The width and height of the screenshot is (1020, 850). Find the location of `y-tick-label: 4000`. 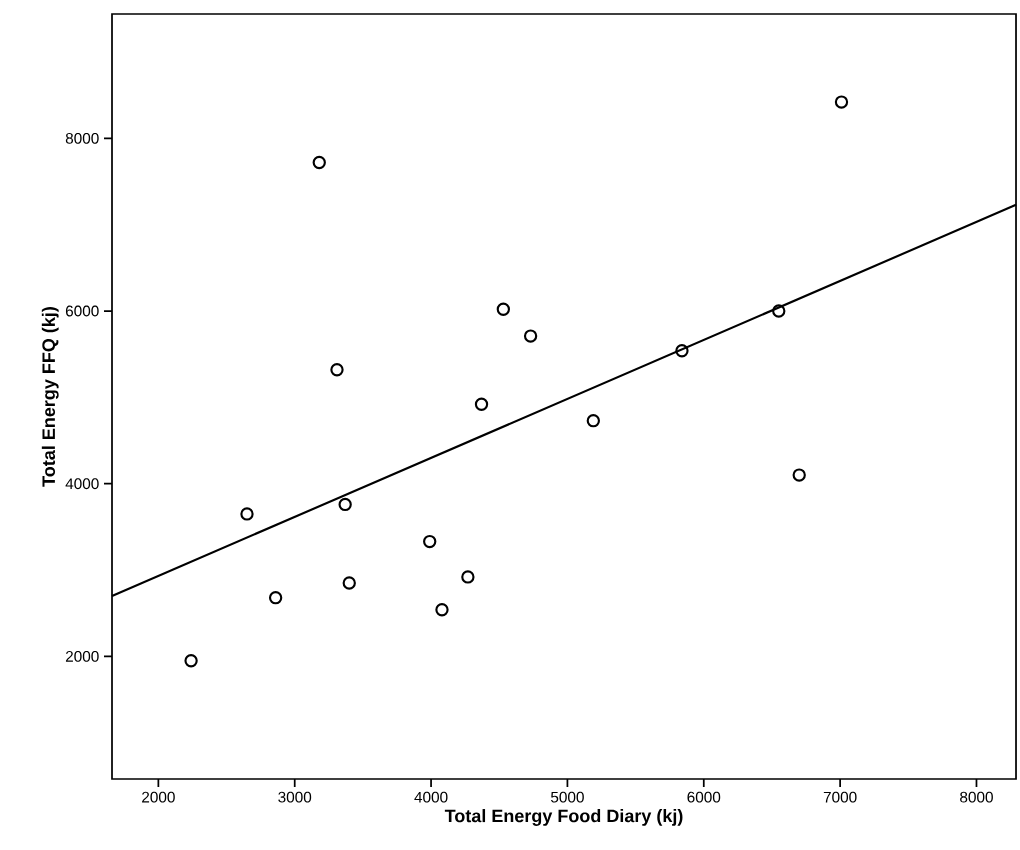

y-tick-label: 4000 is located at coordinates (82, 484).